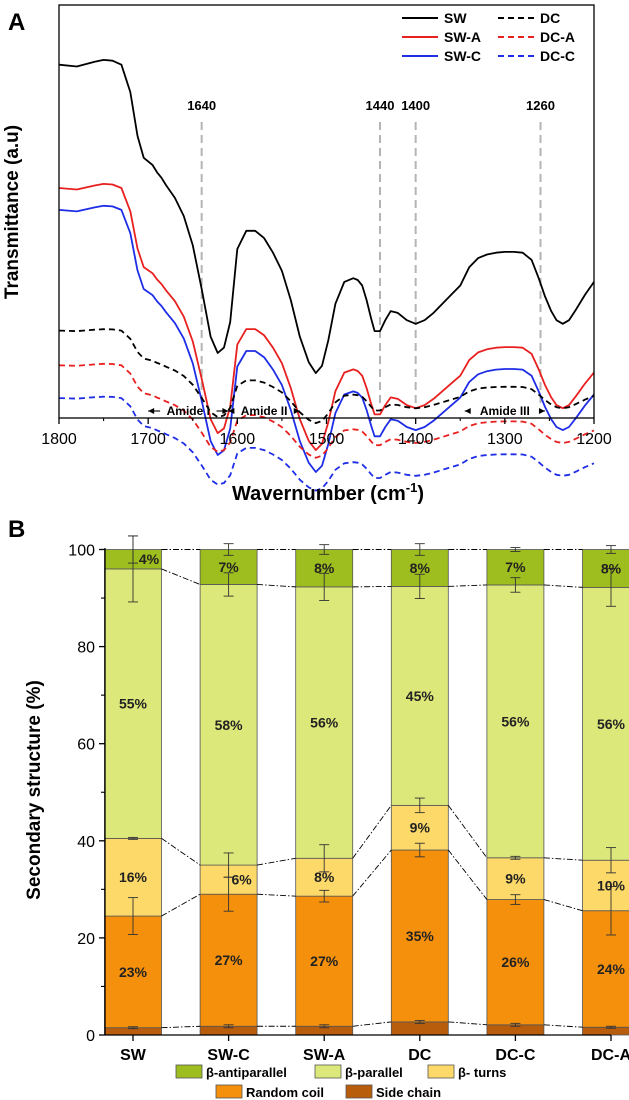  Describe the element at coordinates (420, 568) in the screenshot. I see `bar-label-dc-4: 8%` at that location.